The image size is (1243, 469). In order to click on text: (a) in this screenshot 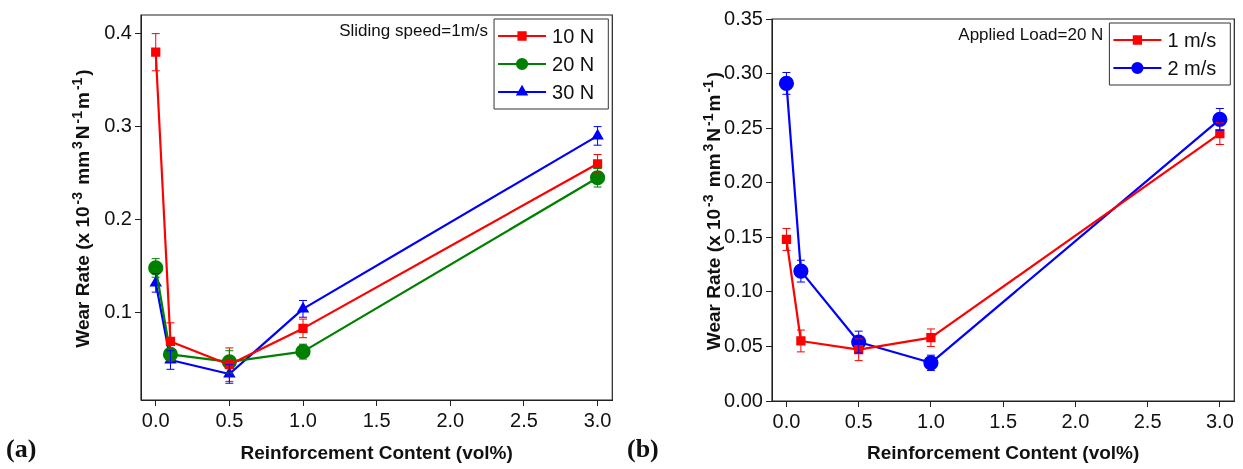, I will do `click(21, 448)`.